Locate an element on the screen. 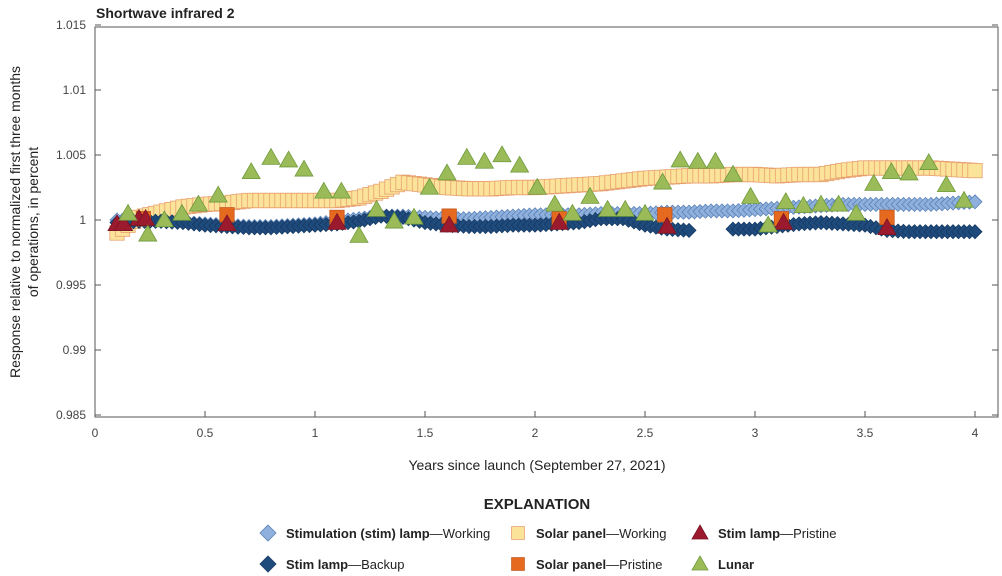 Image resolution: width=1002 pixels, height=576 pixels. legend-title: EXPLANATION is located at coordinates (537, 504).